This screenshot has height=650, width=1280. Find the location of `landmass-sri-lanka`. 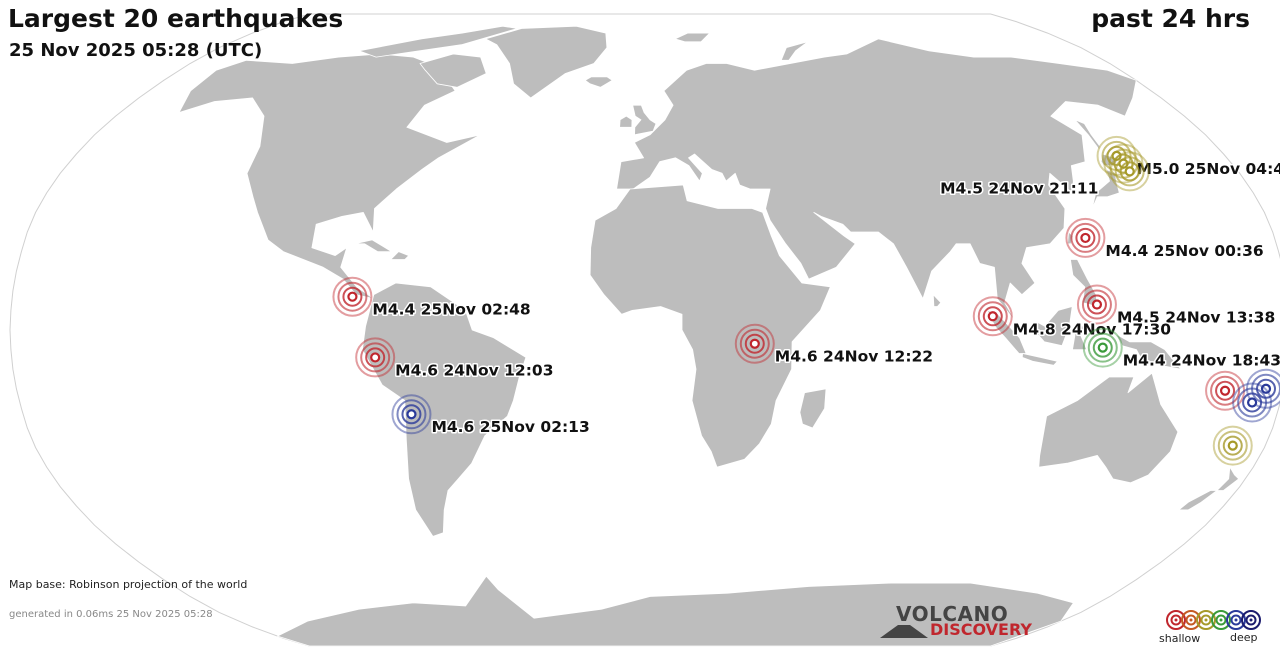

landmass-sri-lanka is located at coordinates (937, 300).